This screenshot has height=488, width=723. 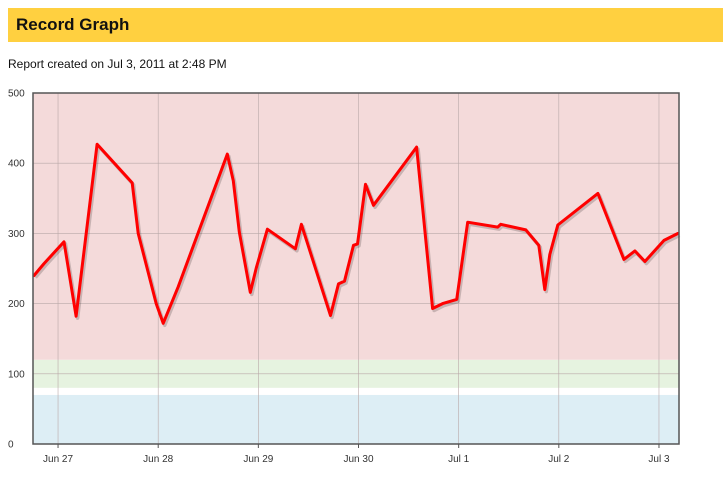 I want to click on x-tick-label: Jun 29, so click(x=258, y=459).